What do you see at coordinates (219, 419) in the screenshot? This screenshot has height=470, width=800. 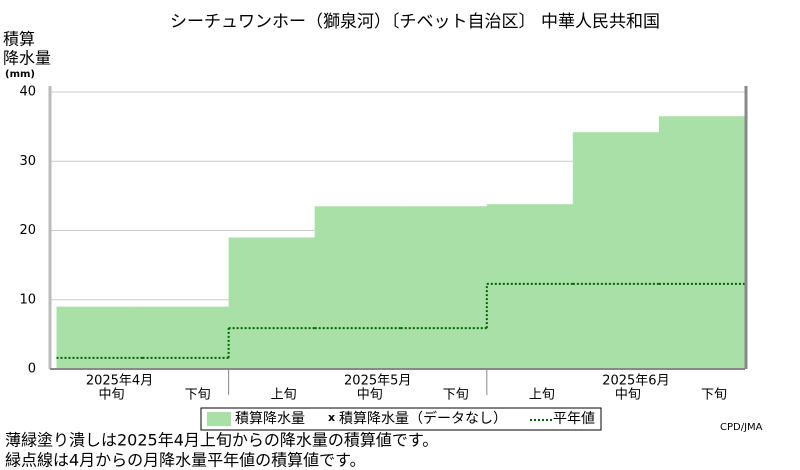 I see `legend-swatch` at bounding box center [219, 419].